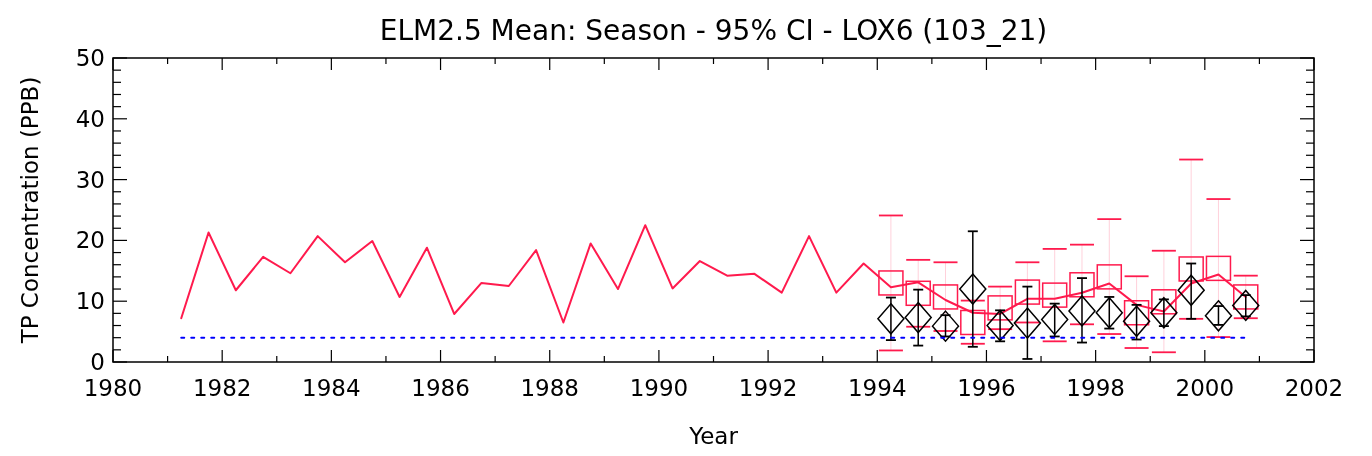 This screenshot has width=1372, height=456. What do you see at coordinates (222, 388) in the screenshot?
I see `x-tick-label: 1982` at bounding box center [222, 388].